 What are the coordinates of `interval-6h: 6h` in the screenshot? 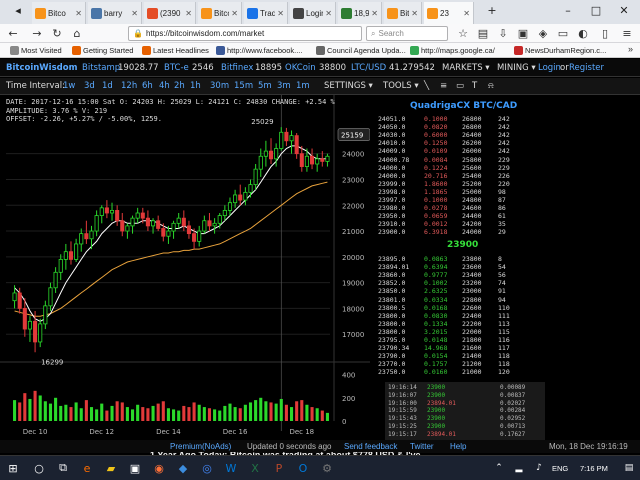 It's located at (147, 86).